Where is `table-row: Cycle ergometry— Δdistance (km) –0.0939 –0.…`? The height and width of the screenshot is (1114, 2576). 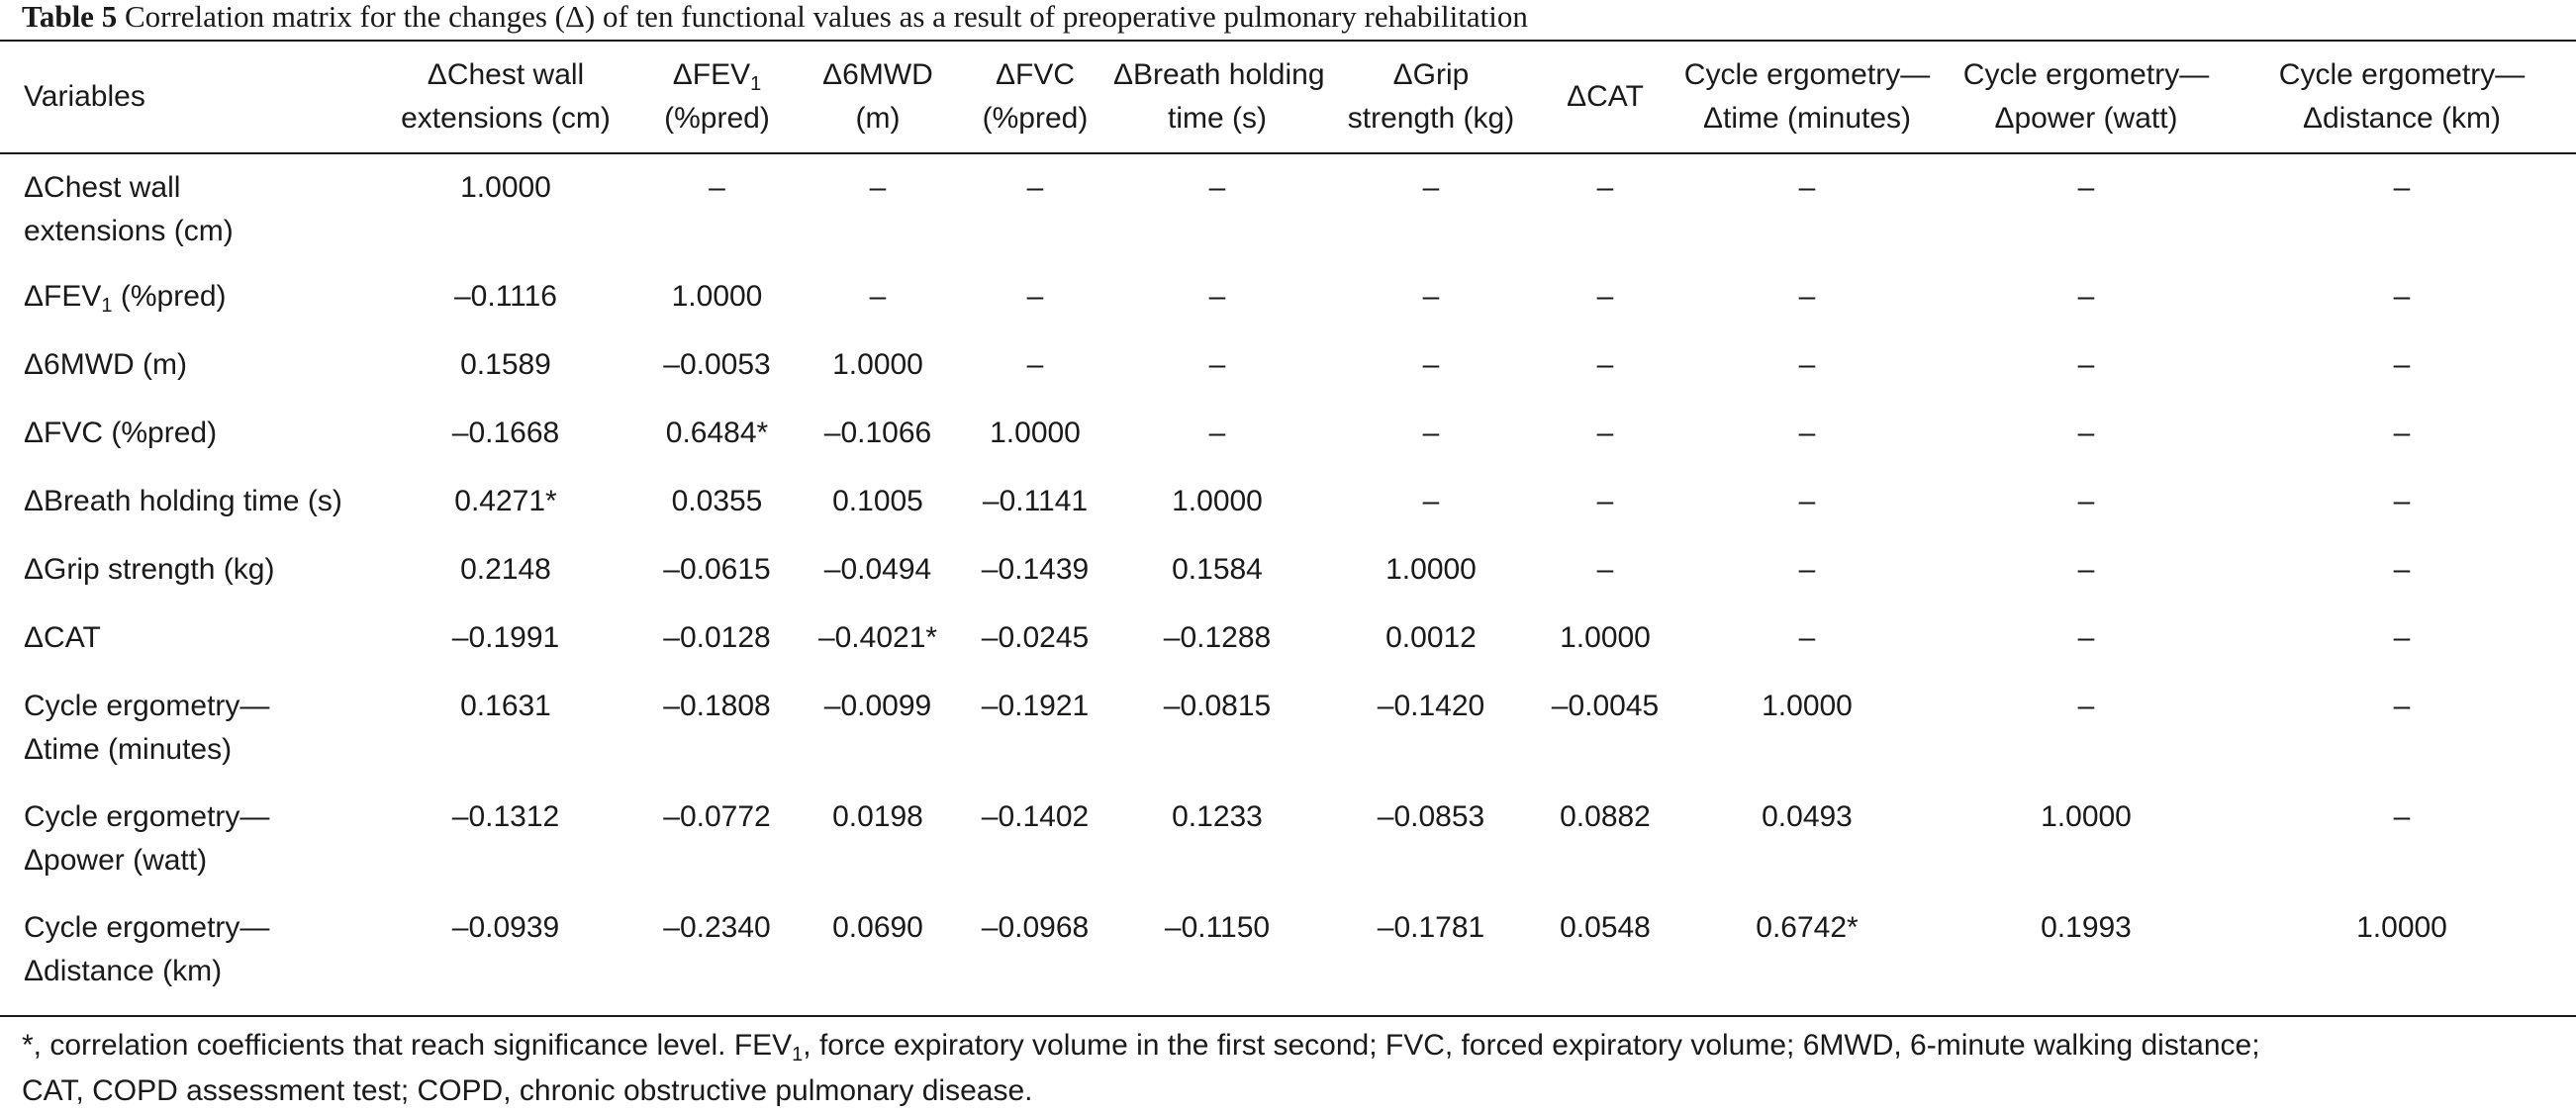 table-row: Cycle ergometry— Δdistance (km) –0.0939 –0.… is located at coordinates (1288, 949).